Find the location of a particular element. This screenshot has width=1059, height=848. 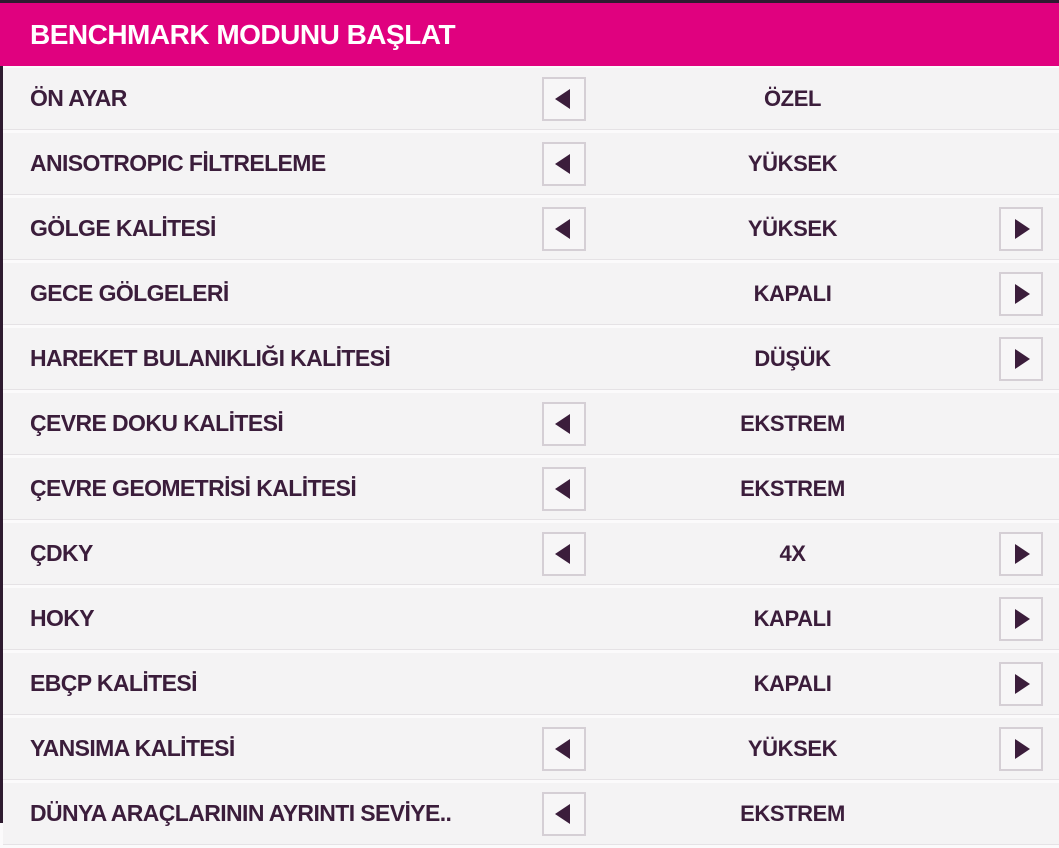

setting-row: HOKY KAPALI is located at coordinates (531, 619).